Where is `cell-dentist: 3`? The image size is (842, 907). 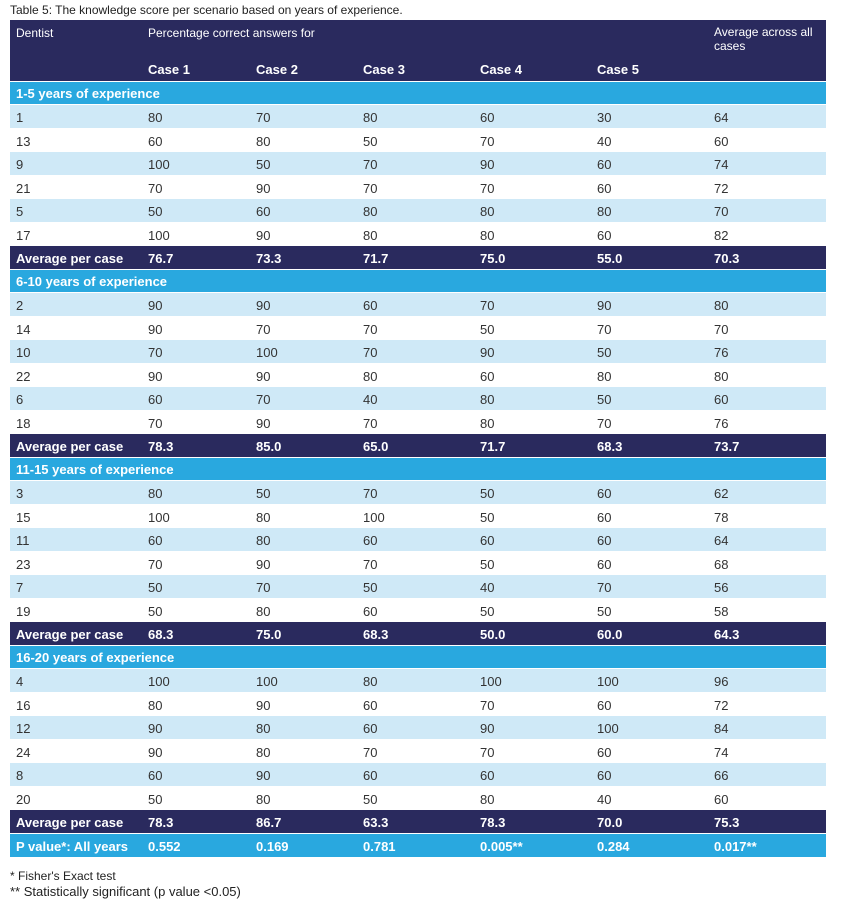
cell-dentist: 3 is located at coordinates (20, 493).